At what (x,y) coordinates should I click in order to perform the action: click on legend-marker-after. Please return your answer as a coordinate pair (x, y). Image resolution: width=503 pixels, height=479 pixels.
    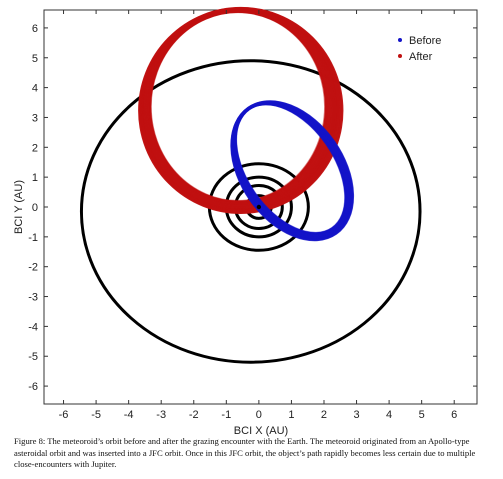
    Looking at the image, I should click on (400, 56).